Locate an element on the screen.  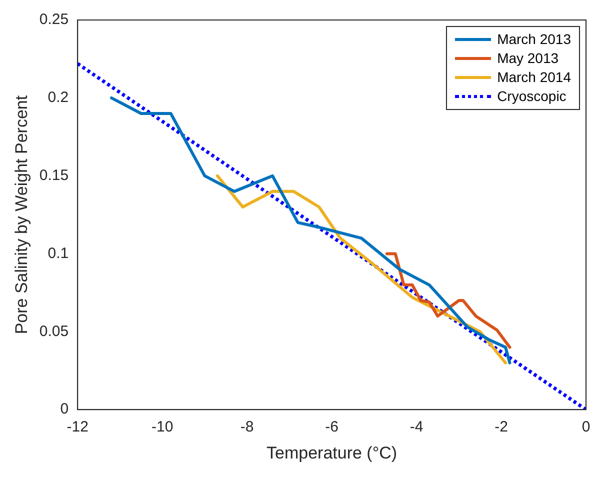
y-tick-label: 0.1 is located at coordinates (58, 253).